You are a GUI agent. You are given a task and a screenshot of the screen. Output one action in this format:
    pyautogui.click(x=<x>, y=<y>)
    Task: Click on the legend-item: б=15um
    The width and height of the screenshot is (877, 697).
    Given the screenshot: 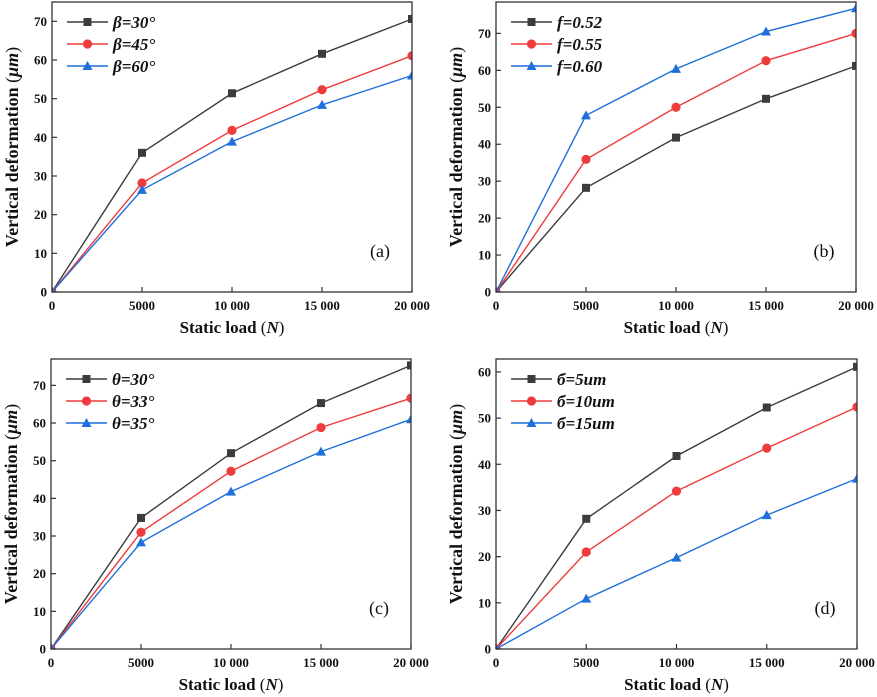 What is the action you would take?
    pyautogui.click(x=563, y=423)
    